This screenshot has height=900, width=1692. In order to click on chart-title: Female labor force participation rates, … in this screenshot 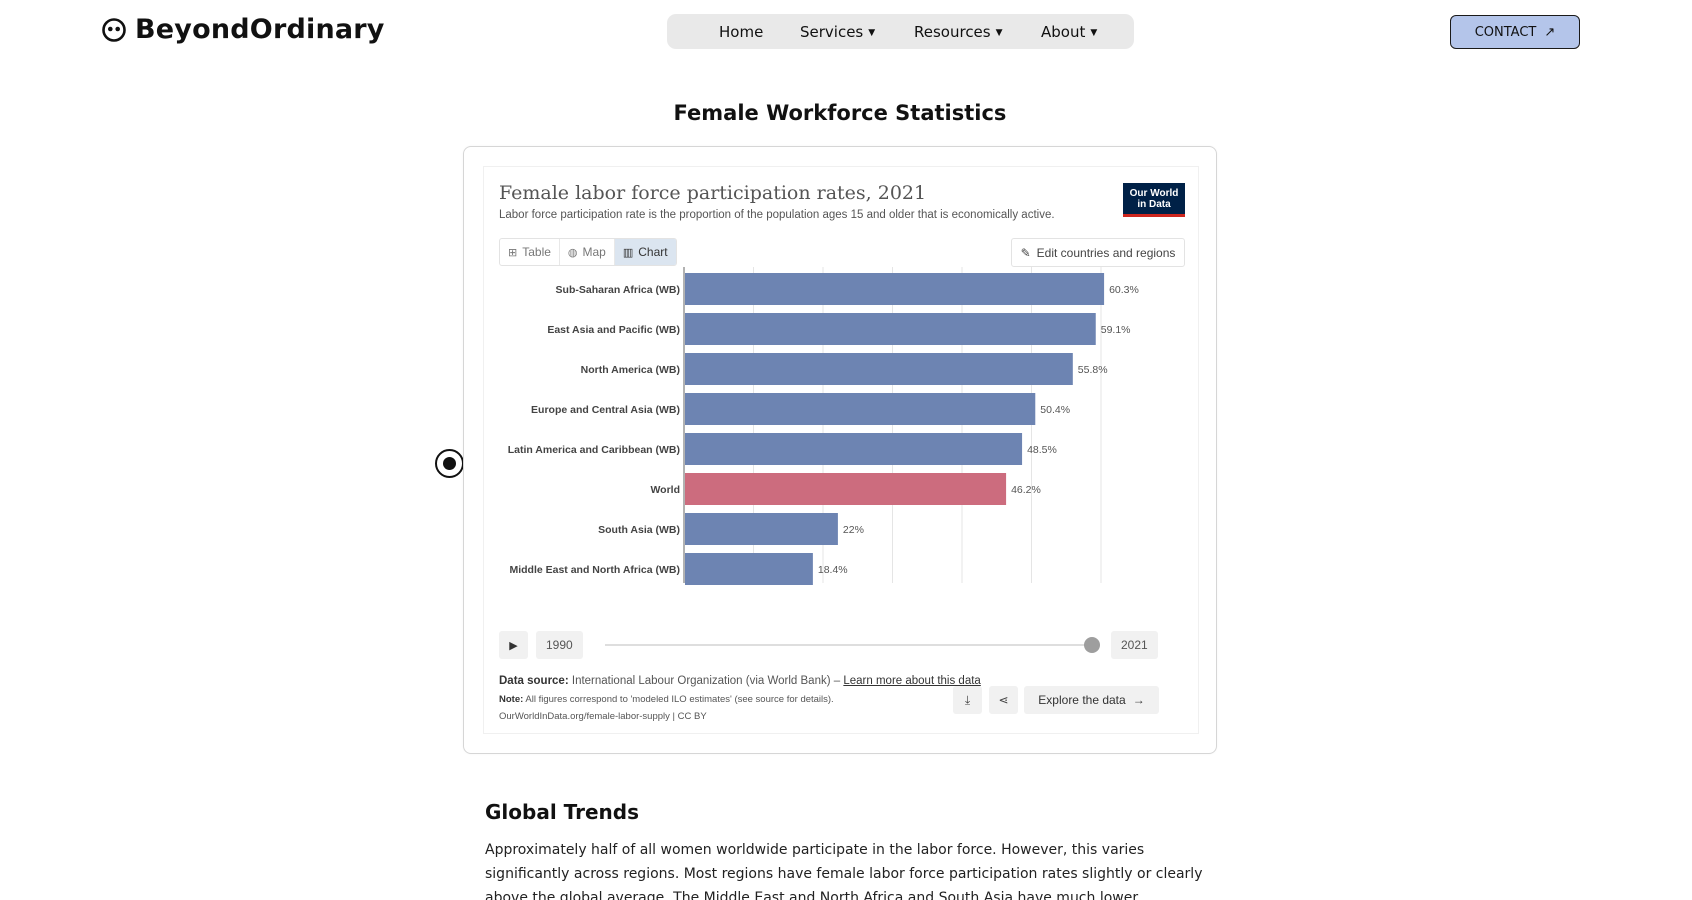, I will do `click(713, 193)`.